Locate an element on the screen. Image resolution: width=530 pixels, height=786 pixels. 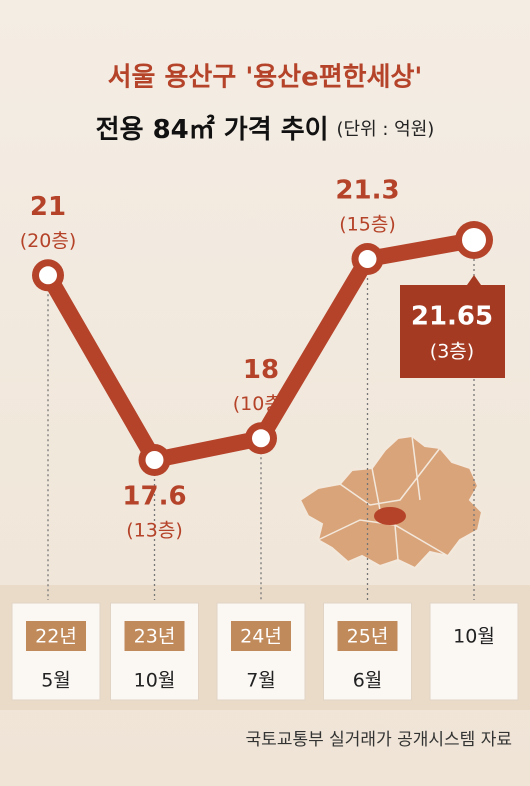
chart-subtitle-line: 전용 84㎡ 가격 추이 (단위 : 억원) is located at coordinates (265, 129).